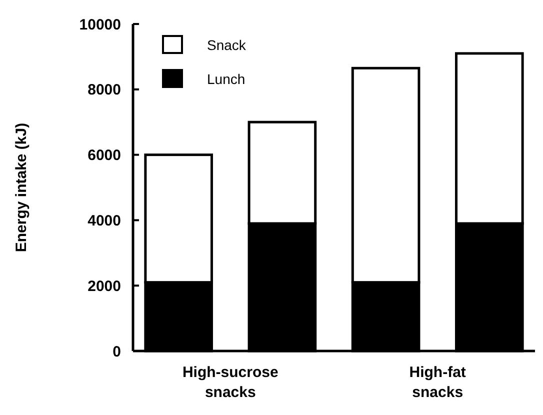 This screenshot has height=415, width=543. What do you see at coordinates (230, 382) in the screenshot?
I see `text: High-sucrose snacks` at bounding box center [230, 382].